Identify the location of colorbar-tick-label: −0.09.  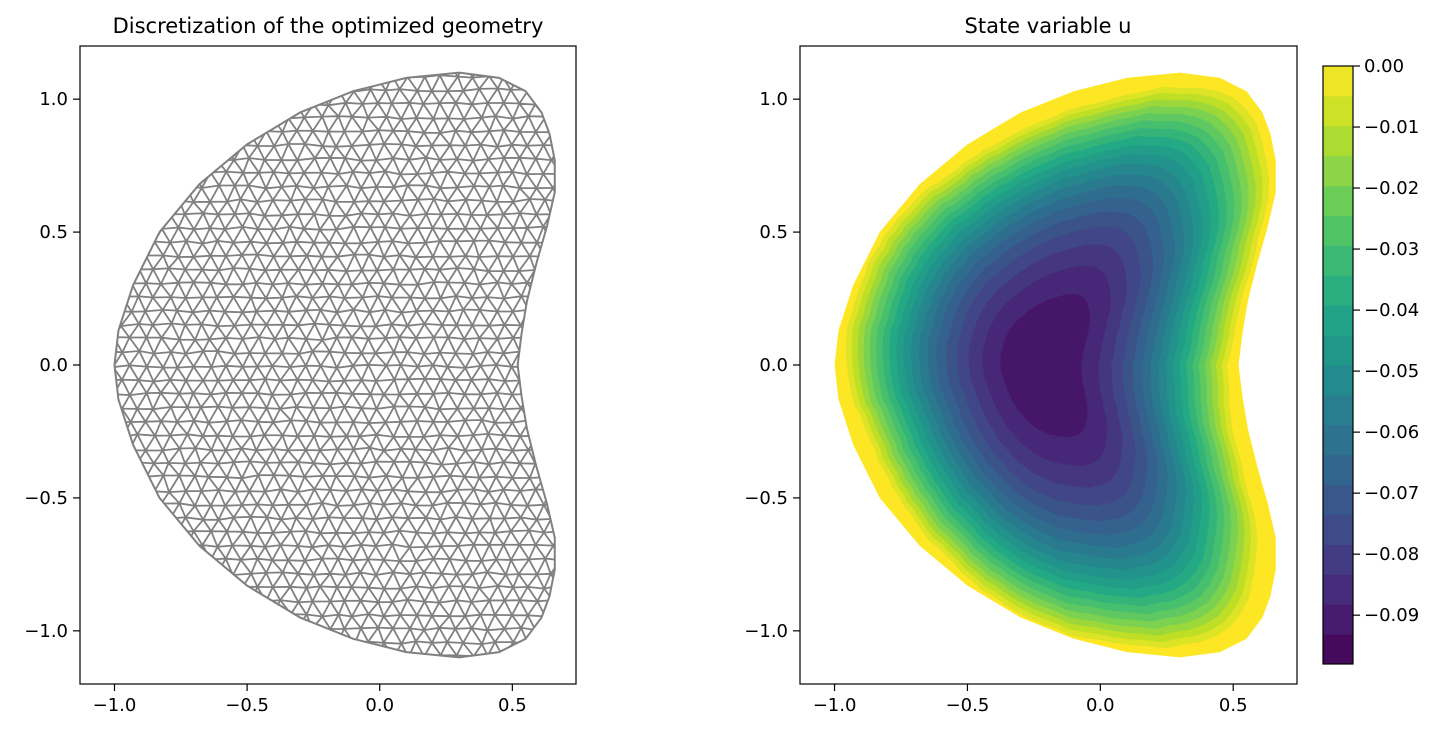
(1391, 615).